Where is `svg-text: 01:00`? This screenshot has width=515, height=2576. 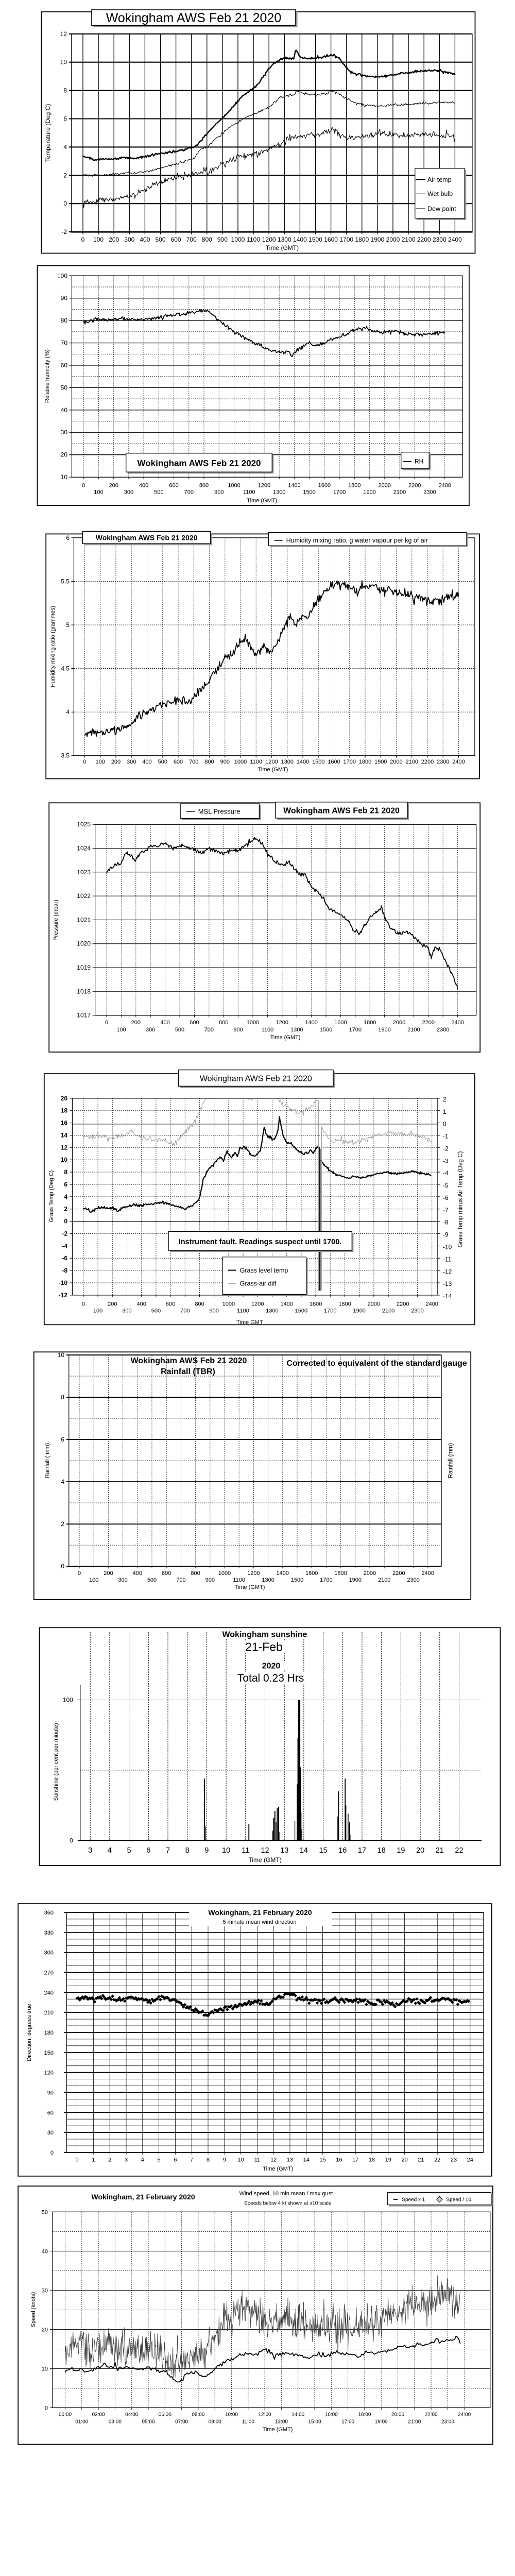 svg-text: 01:00 is located at coordinates (81, 2422).